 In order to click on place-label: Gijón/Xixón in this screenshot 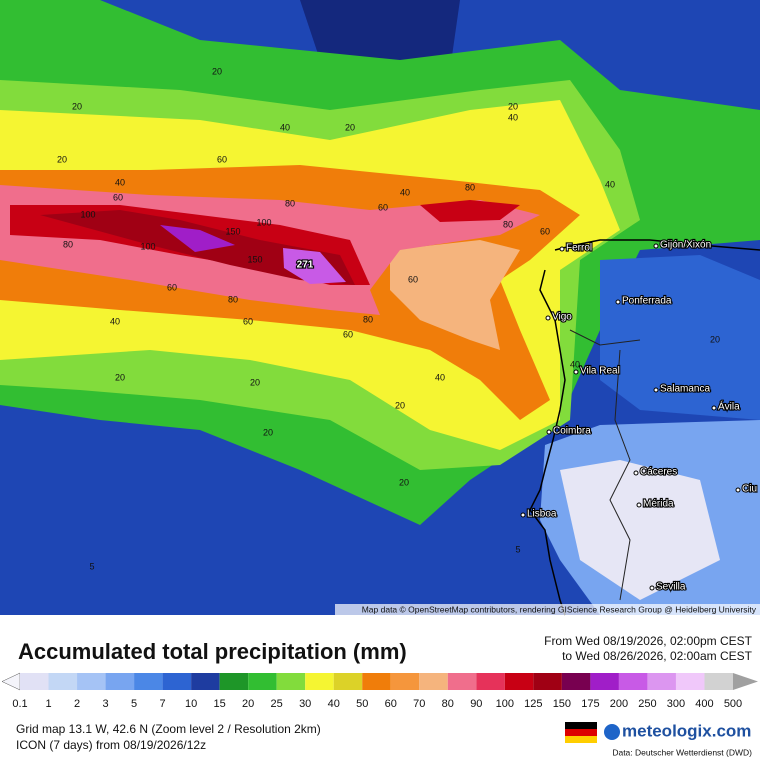, I will do `click(685, 245)`.